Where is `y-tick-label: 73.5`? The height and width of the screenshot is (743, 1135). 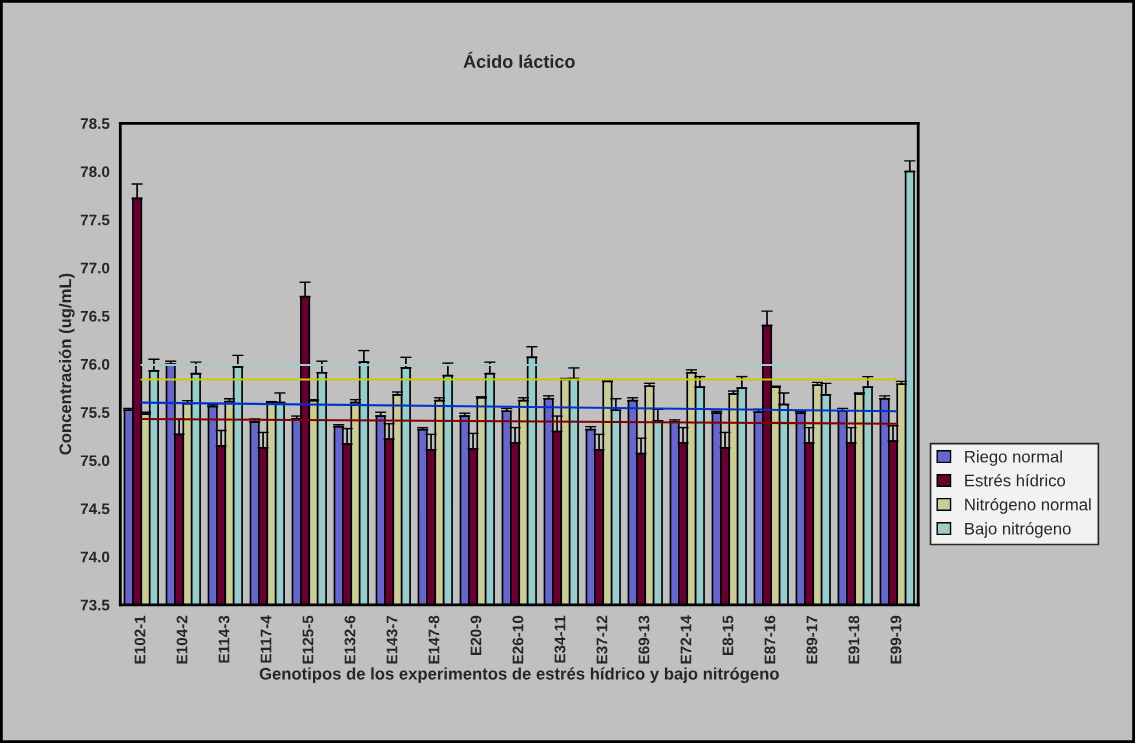
y-tick-label: 73.5 is located at coordinates (95, 605).